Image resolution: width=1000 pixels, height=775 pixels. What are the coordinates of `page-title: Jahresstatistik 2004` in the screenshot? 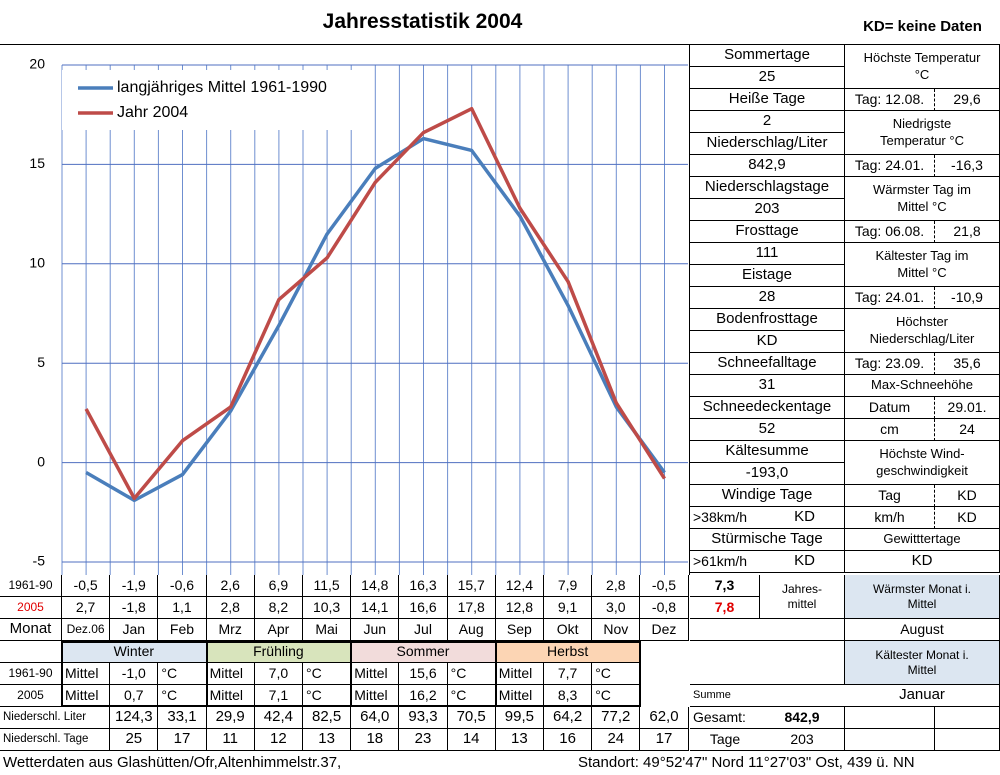 It's located at (422, 22).